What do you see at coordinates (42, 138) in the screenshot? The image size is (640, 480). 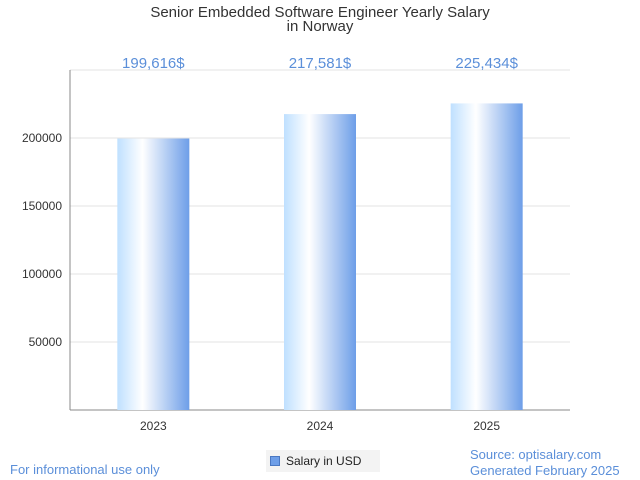 I see `y-tick-label: 200000` at bounding box center [42, 138].